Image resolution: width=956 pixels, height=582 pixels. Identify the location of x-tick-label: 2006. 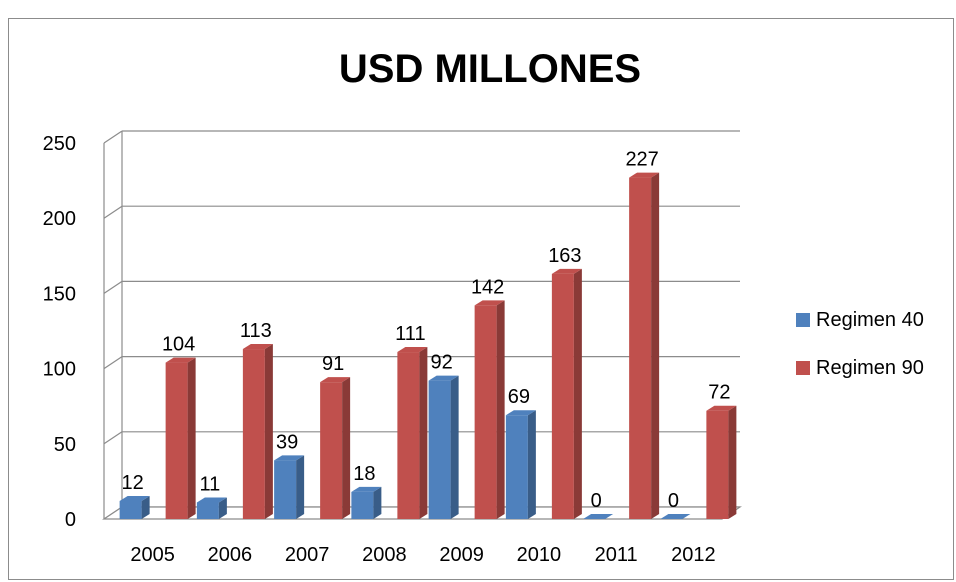
(230, 555).